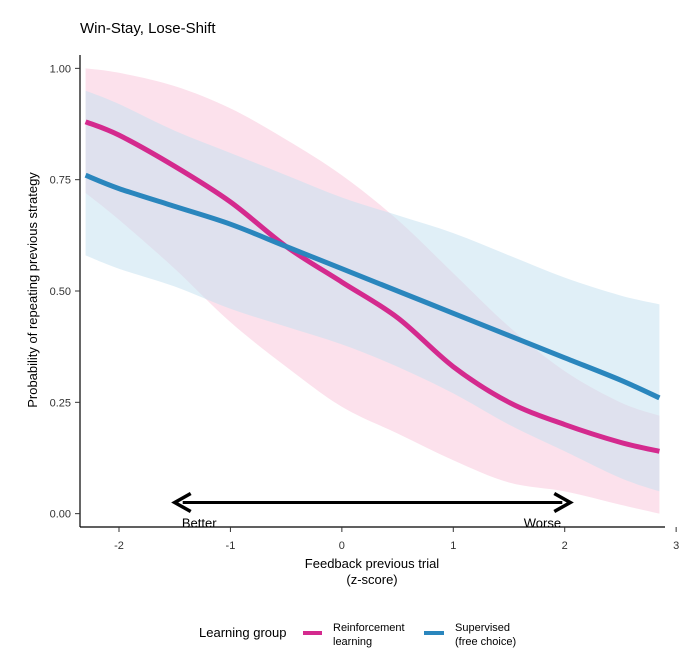  I want to click on legend-label-reinforcement-line1: Reinforcement, so click(369, 628).